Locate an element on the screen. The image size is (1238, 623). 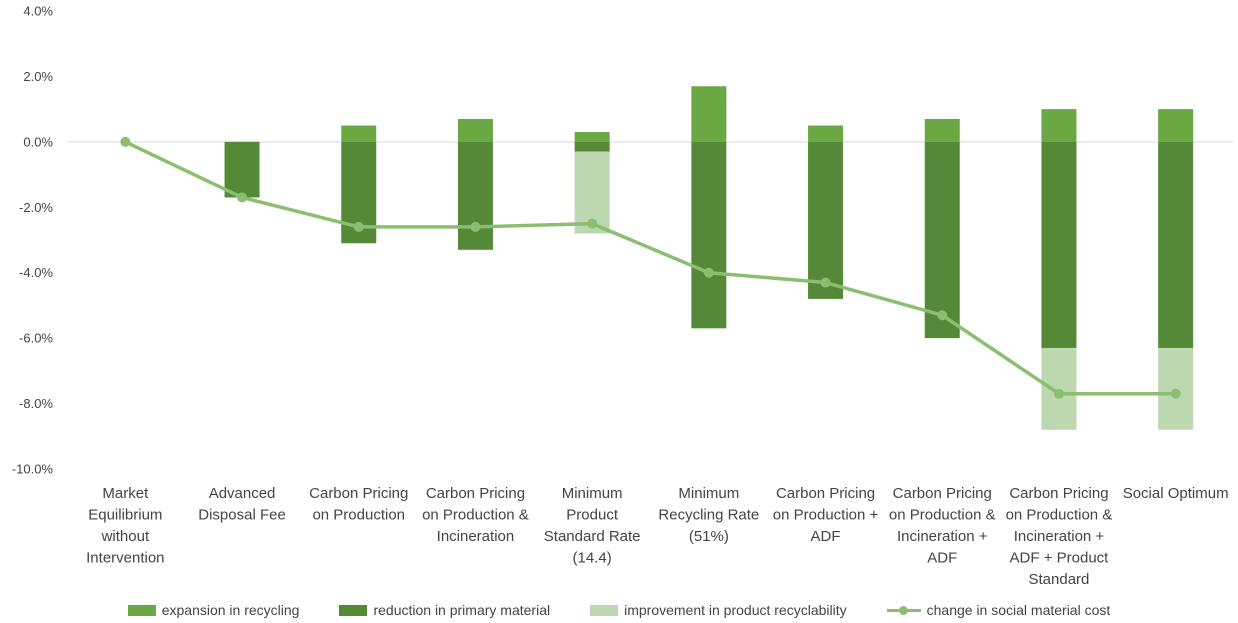
x-tick-label: Minimum Product Standard Rate (14.4) is located at coordinates (592, 526).